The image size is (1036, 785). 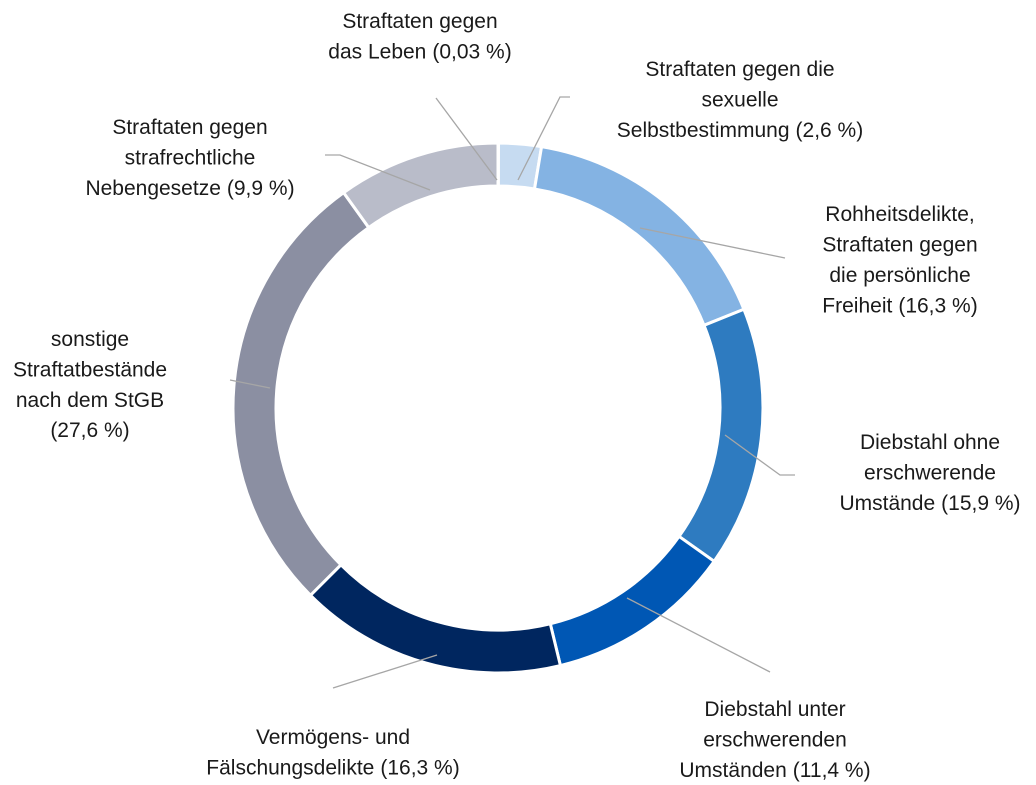 I want to click on category-label: nach dem StGB, so click(x=90, y=400).